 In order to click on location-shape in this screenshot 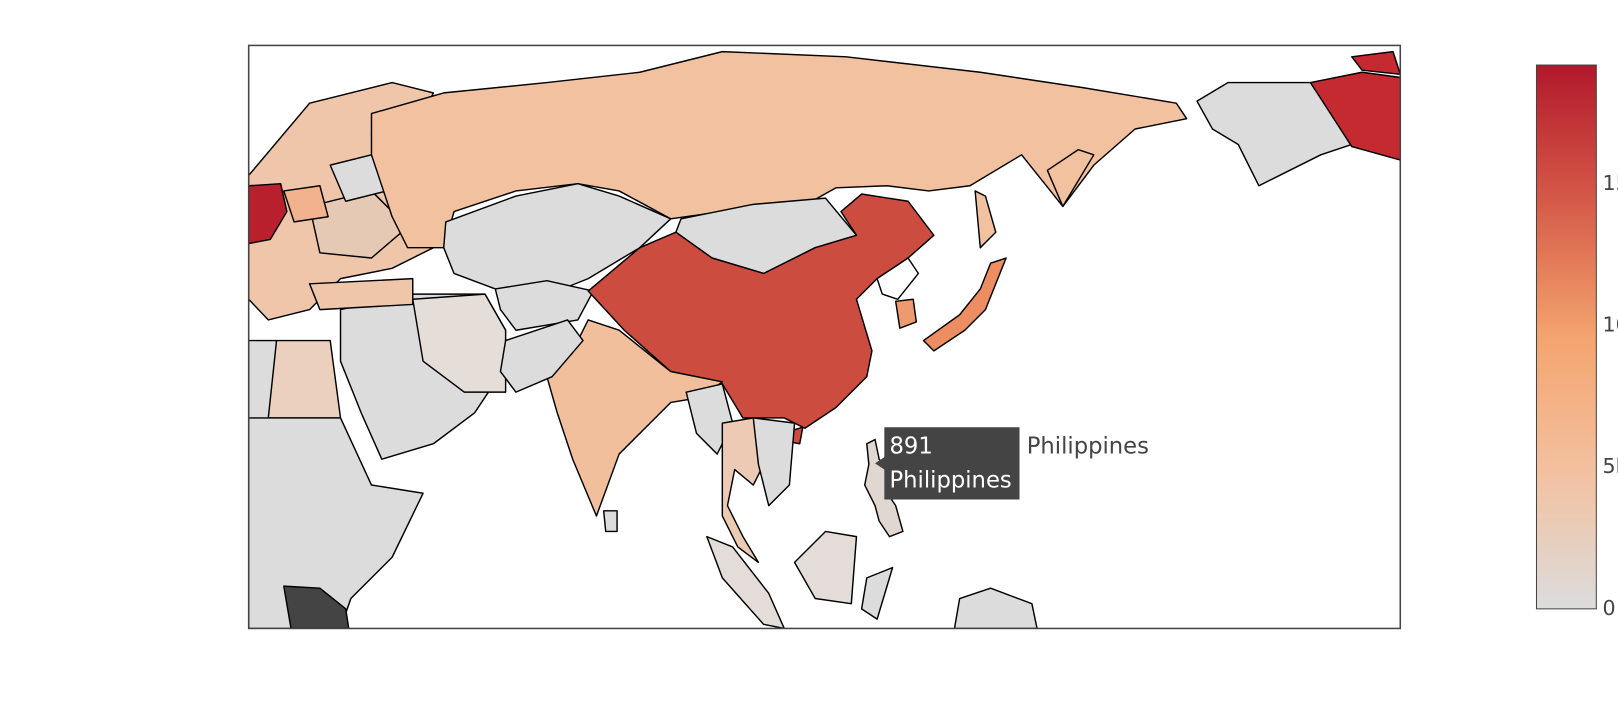, I will do `click(883, 488)`.